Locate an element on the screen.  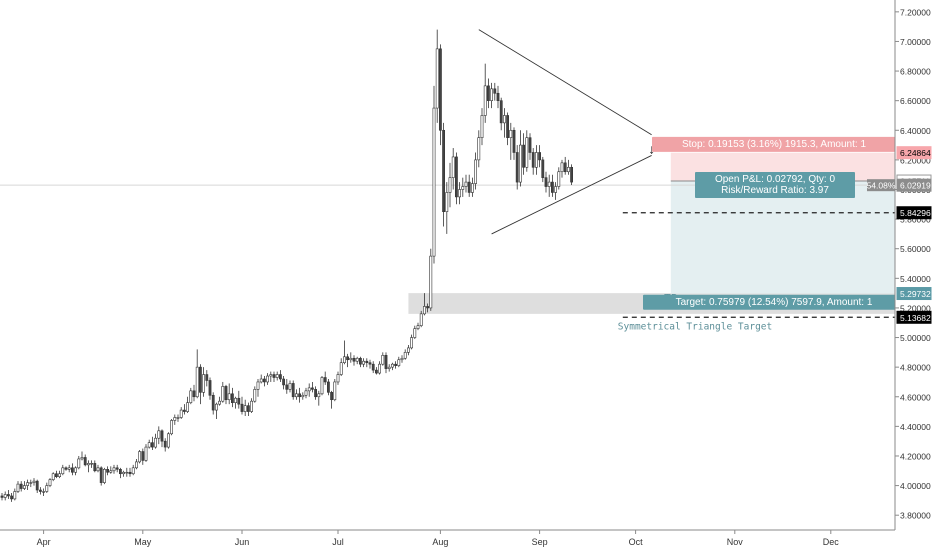
stop-label-bg is located at coordinates (774, 144).